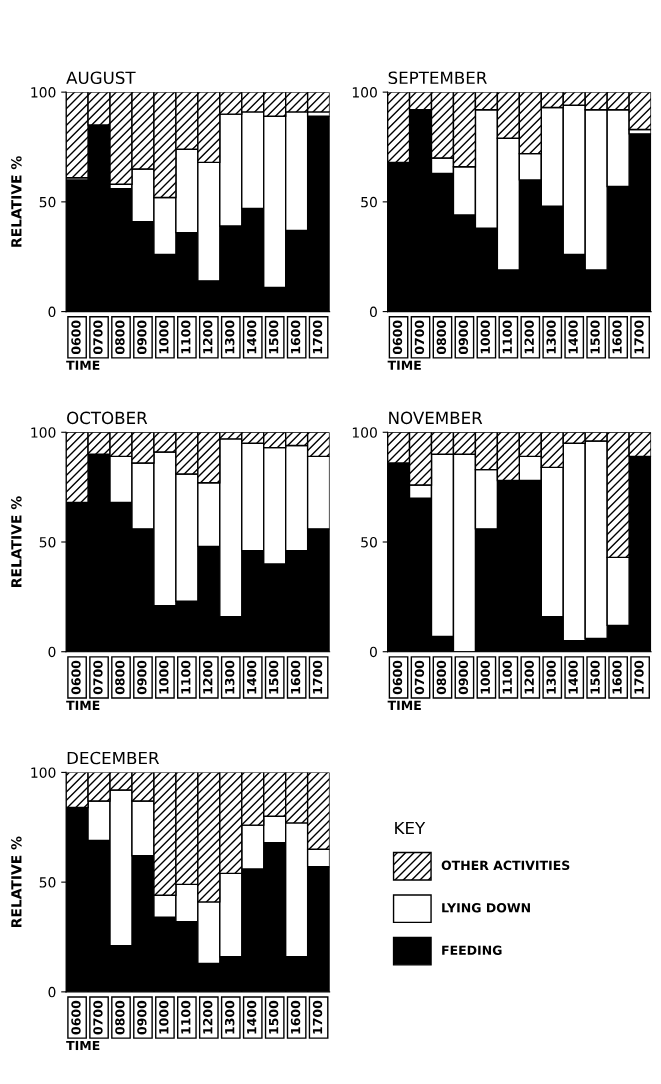  What do you see at coordinates (437, 78) in the screenshot?
I see `chart-title: SEPTEMBER` at bounding box center [437, 78].